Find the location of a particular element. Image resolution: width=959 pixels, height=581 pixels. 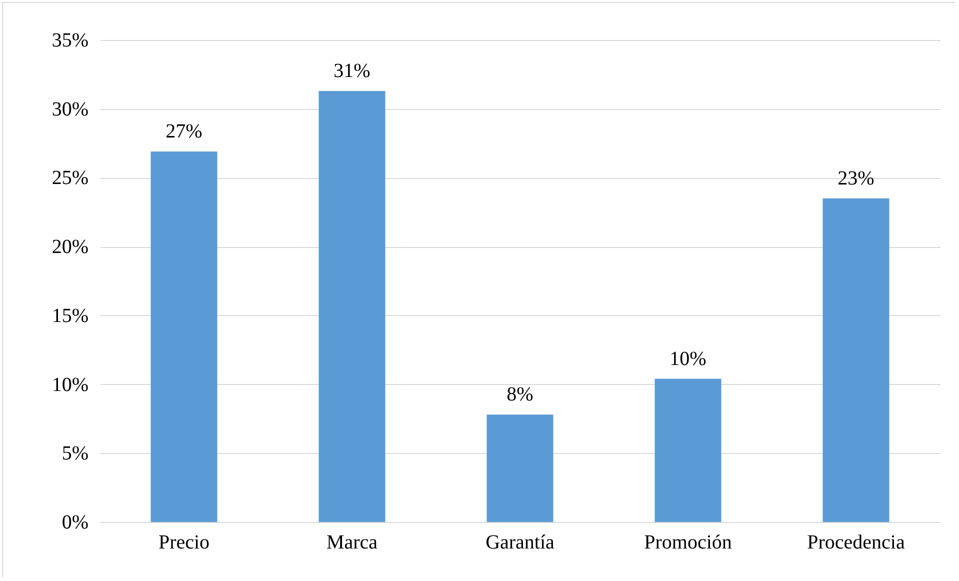

data-label: 27% is located at coordinates (184, 131).